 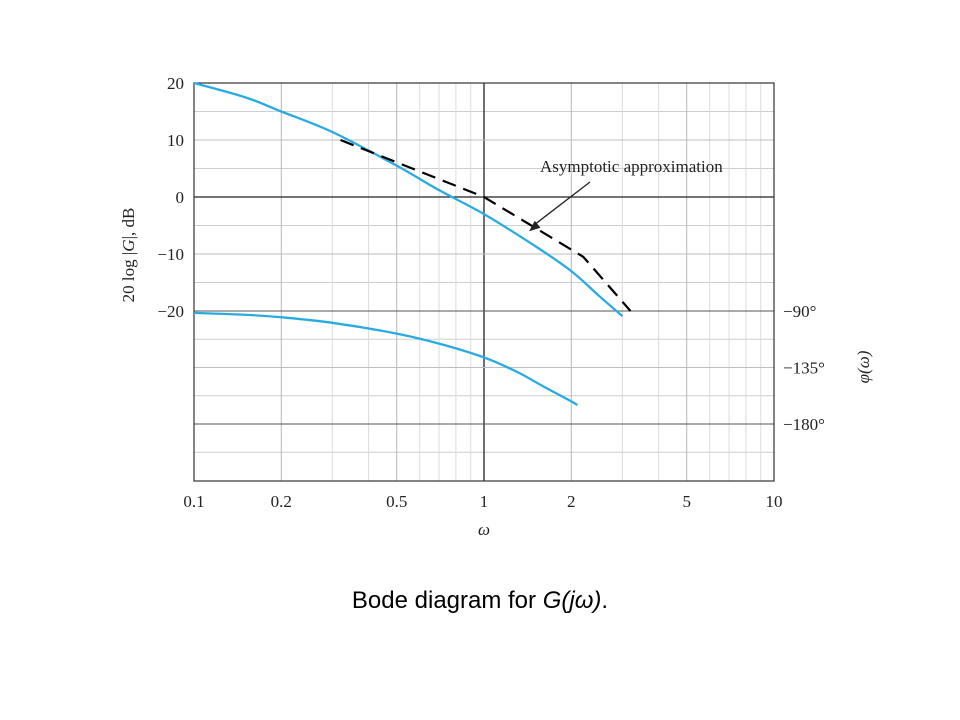 I want to click on annotation-label: Asymptotic approximation, so click(x=631, y=166).